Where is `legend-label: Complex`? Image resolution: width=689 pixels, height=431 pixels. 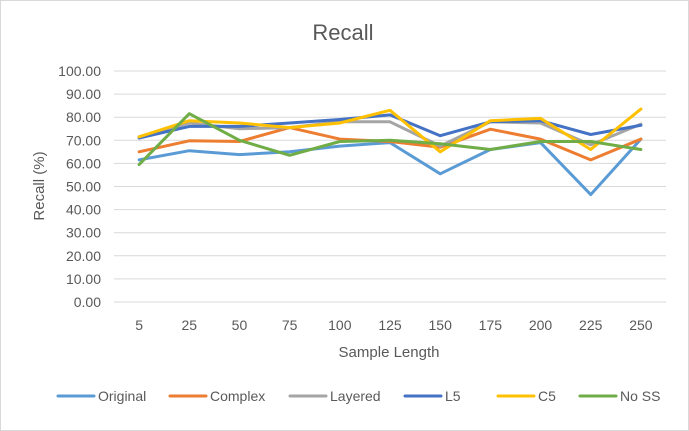
legend-label: Complex is located at coordinates (237, 396).